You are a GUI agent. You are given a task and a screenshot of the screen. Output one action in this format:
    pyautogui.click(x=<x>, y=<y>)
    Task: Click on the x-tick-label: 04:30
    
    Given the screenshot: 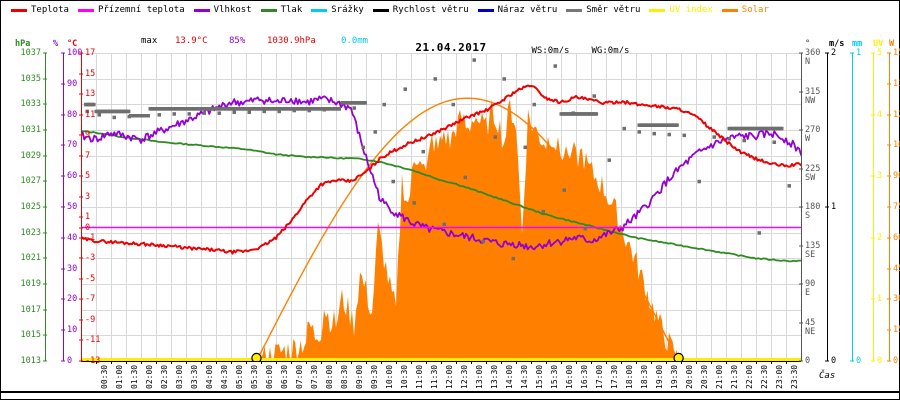 What is the action you would take?
    pyautogui.click(x=224, y=376)
    